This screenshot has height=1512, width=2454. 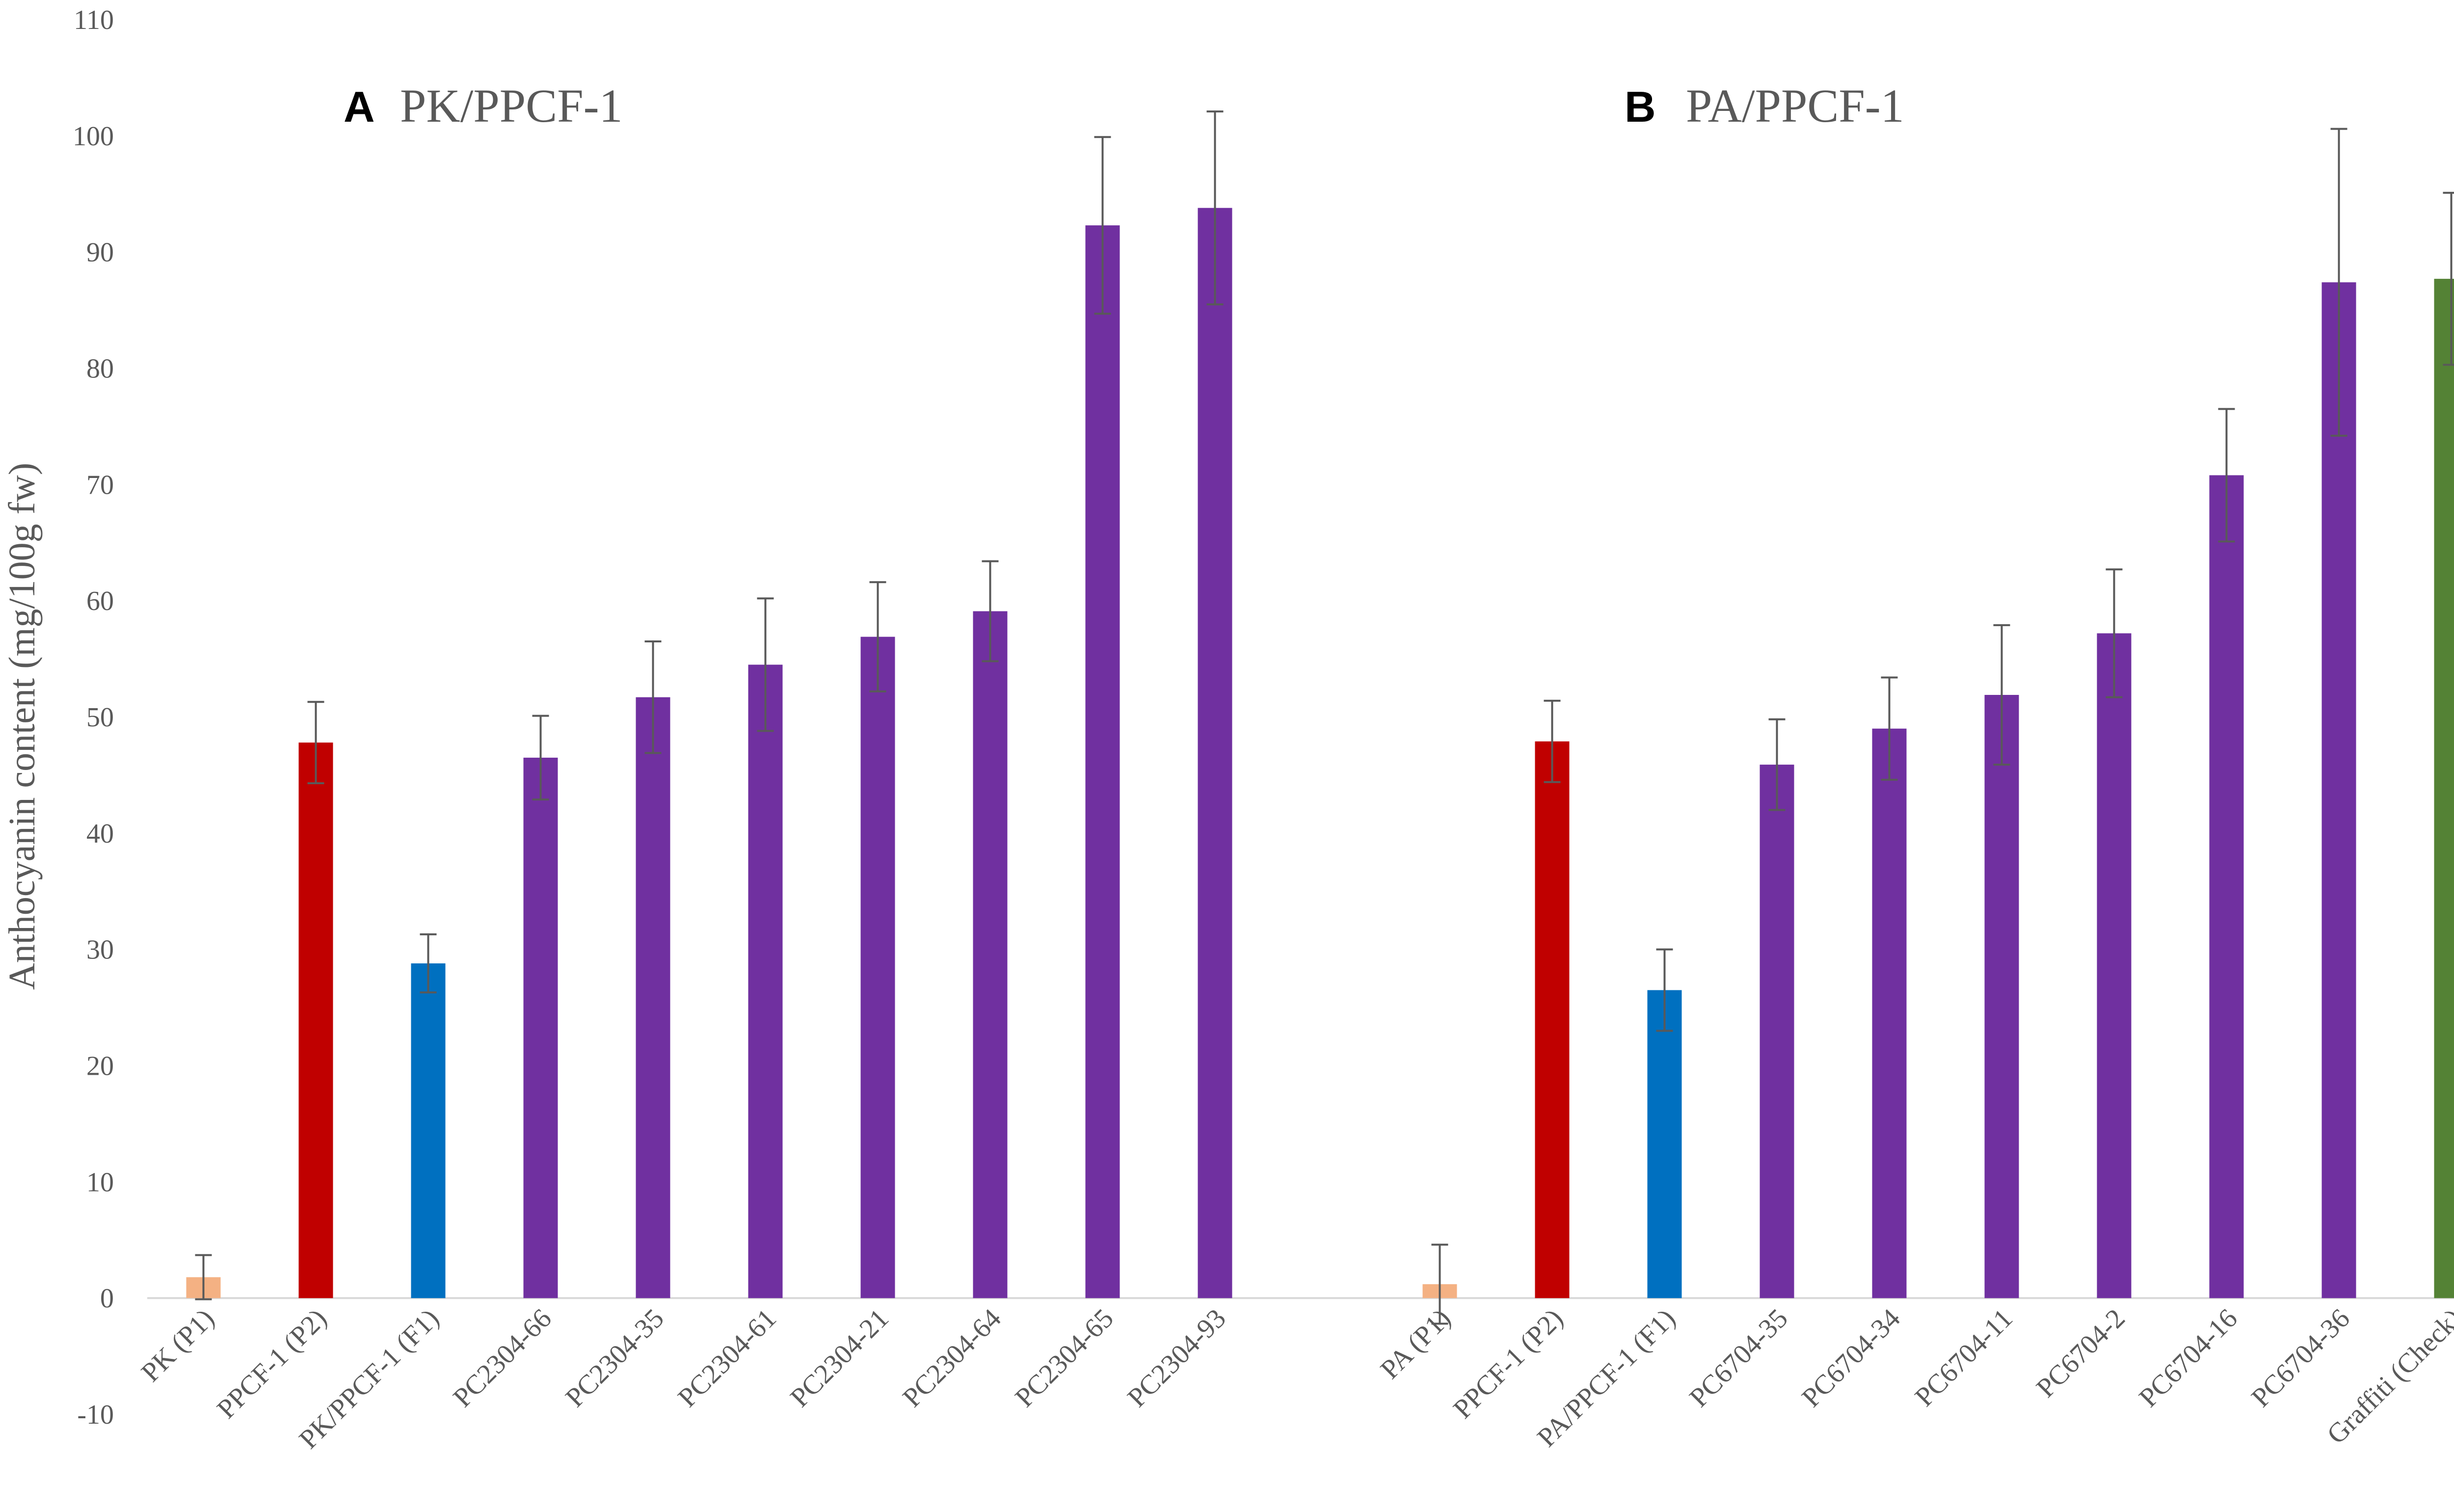 I want to click on y-tick-label: 70, so click(x=100, y=485).